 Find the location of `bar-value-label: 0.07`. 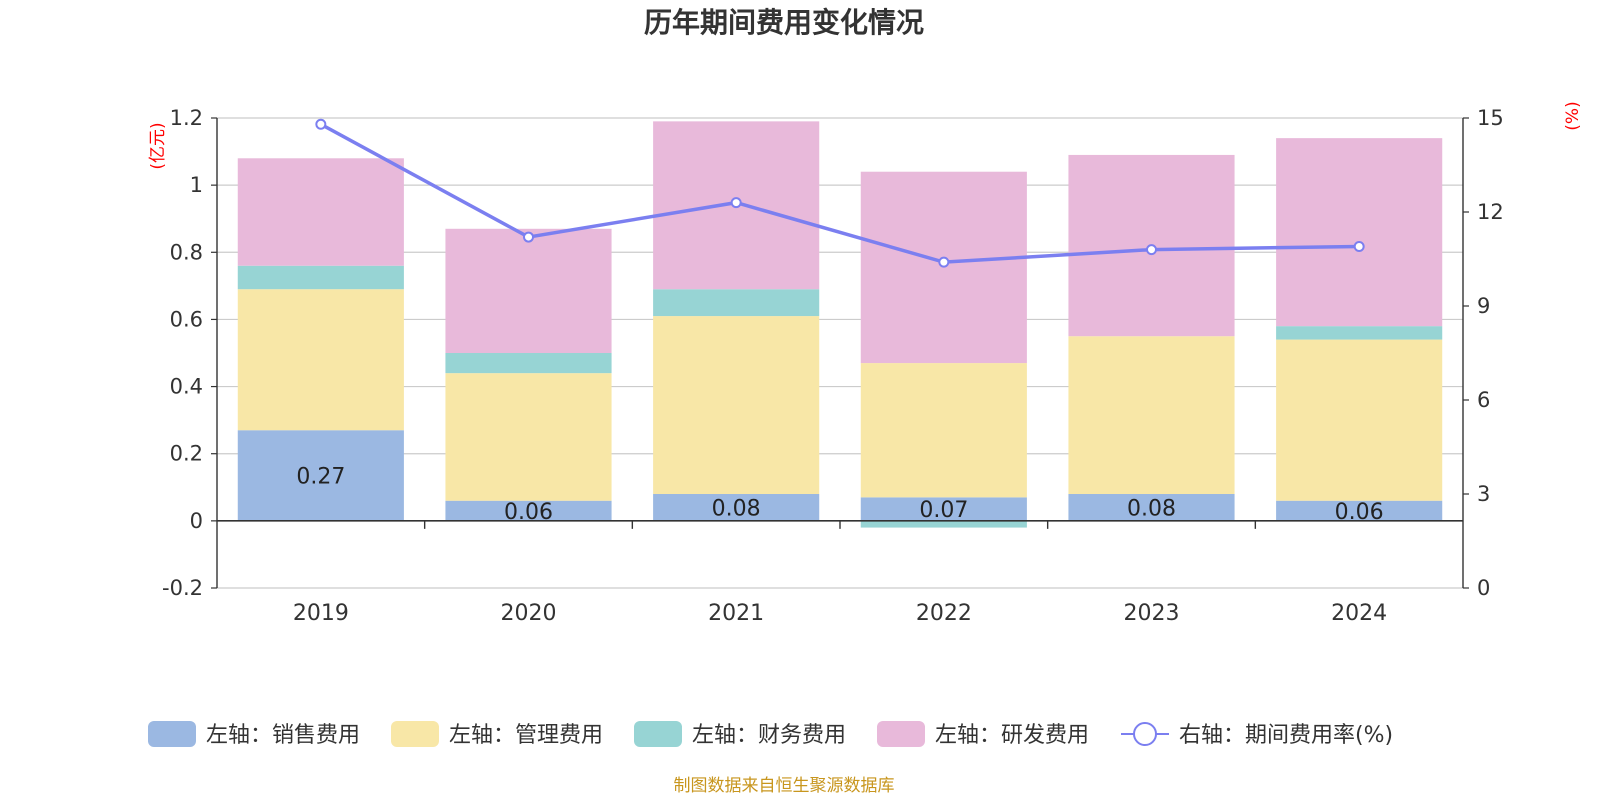

bar-value-label: 0.07 is located at coordinates (943, 510).